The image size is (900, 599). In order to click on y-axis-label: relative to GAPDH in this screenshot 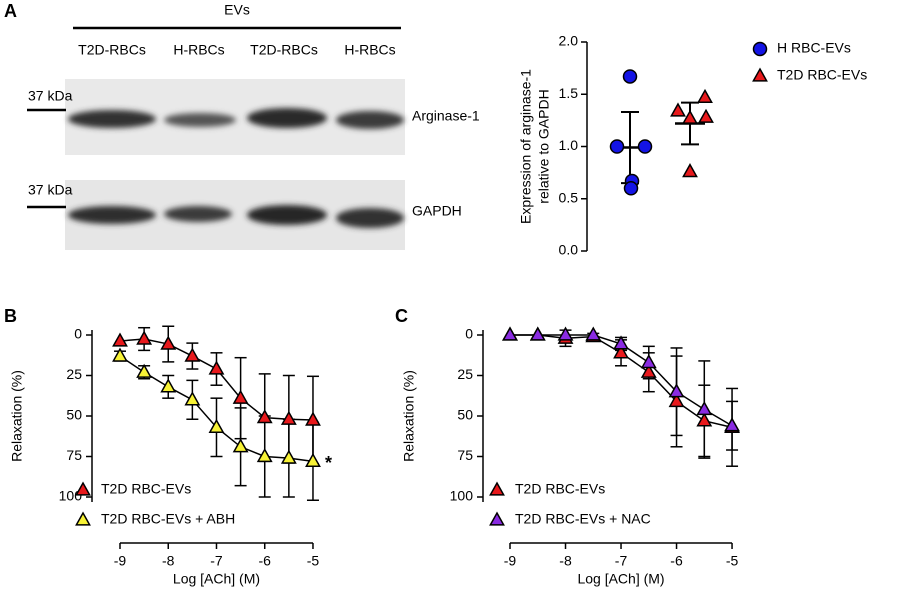, I will do `click(544, 146)`.